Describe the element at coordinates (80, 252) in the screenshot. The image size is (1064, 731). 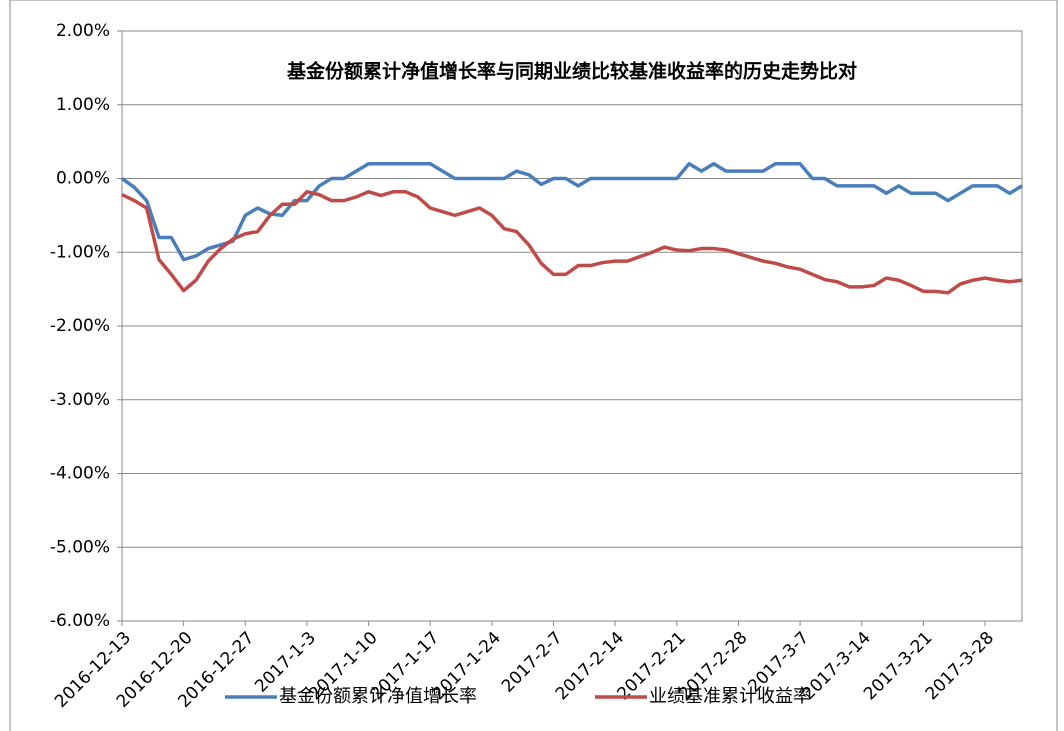
I see `y-tick-label: -1.00%` at that location.